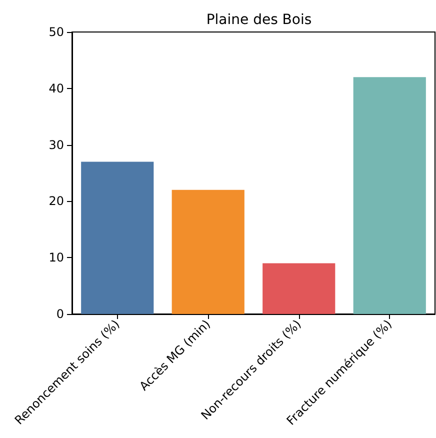  What do you see at coordinates (56, 32) in the screenshot?
I see `y-tick-label: 50` at bounding box center [56, 32].